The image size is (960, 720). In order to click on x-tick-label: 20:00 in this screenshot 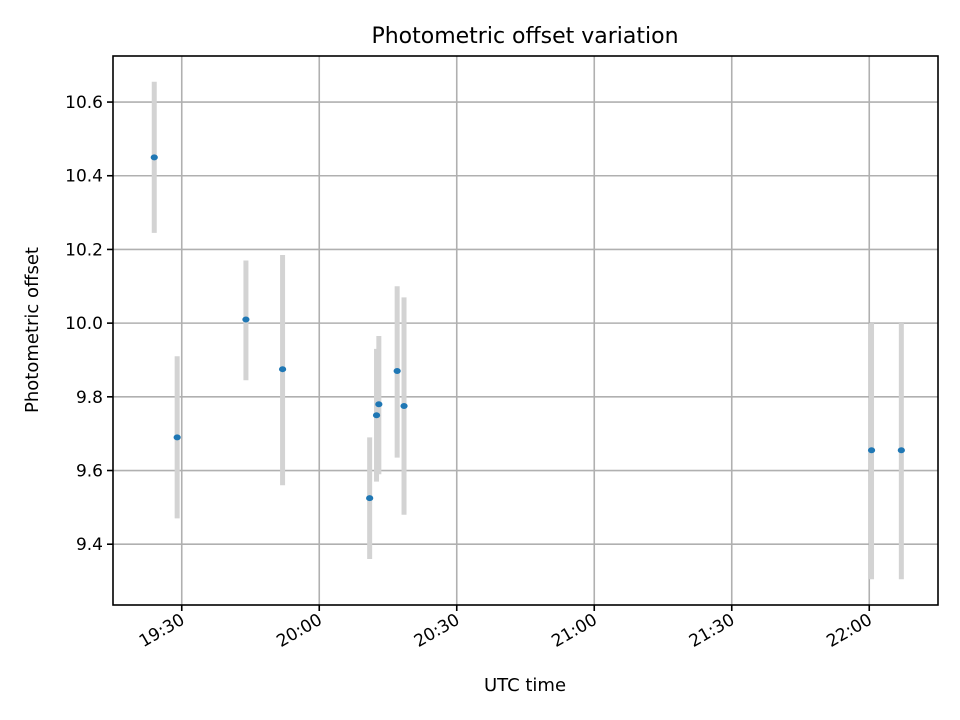, I will do `click(299, 631)`.